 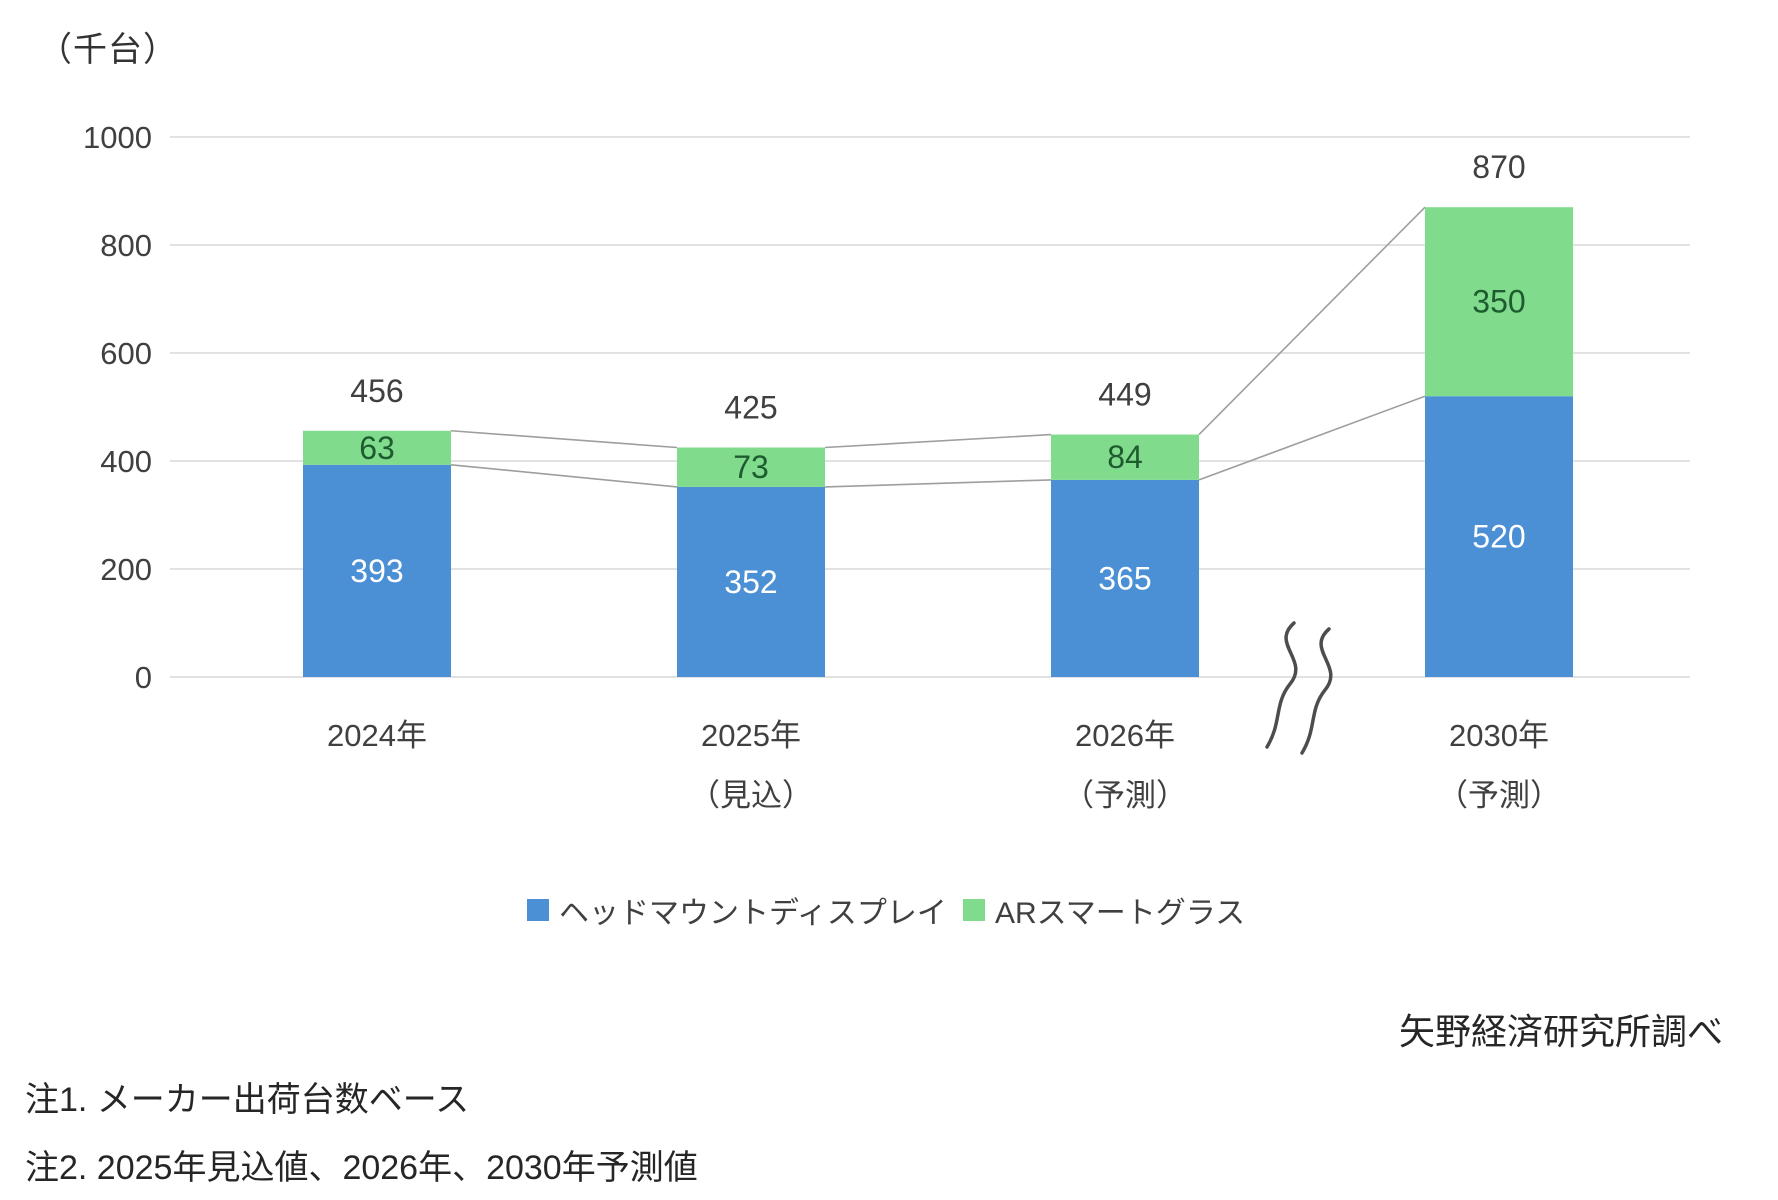 I want to click on value-label-ar: 63, so click(x=377, y=448).